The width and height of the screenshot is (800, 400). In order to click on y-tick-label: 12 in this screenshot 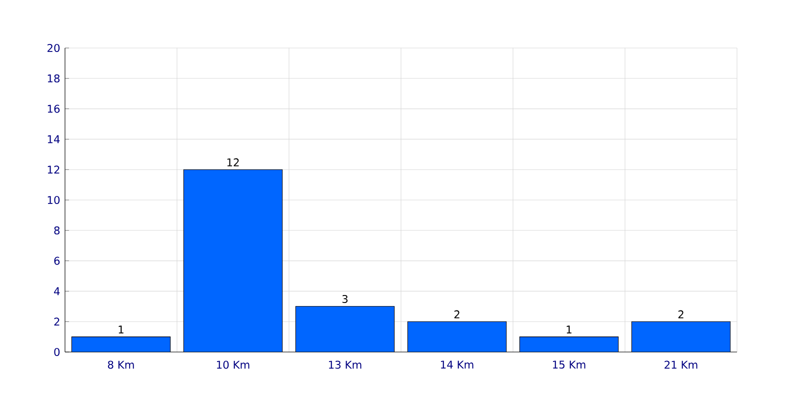, I will do `click(54, 170)`.